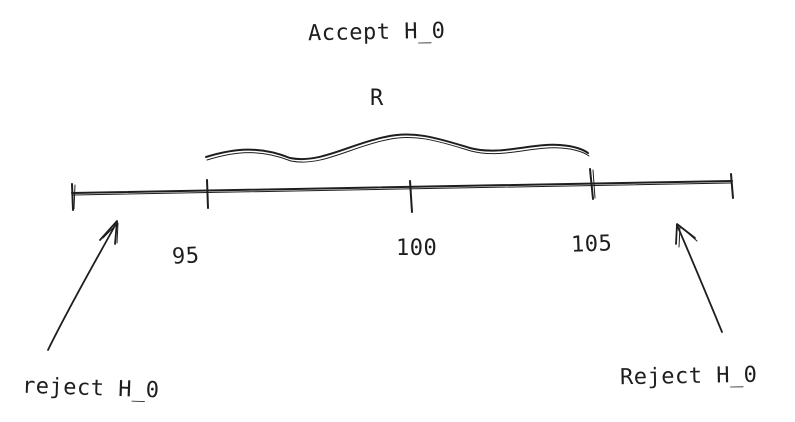 The image size is (795, 422). I want to click on tick-105-b, so click(594, 184).